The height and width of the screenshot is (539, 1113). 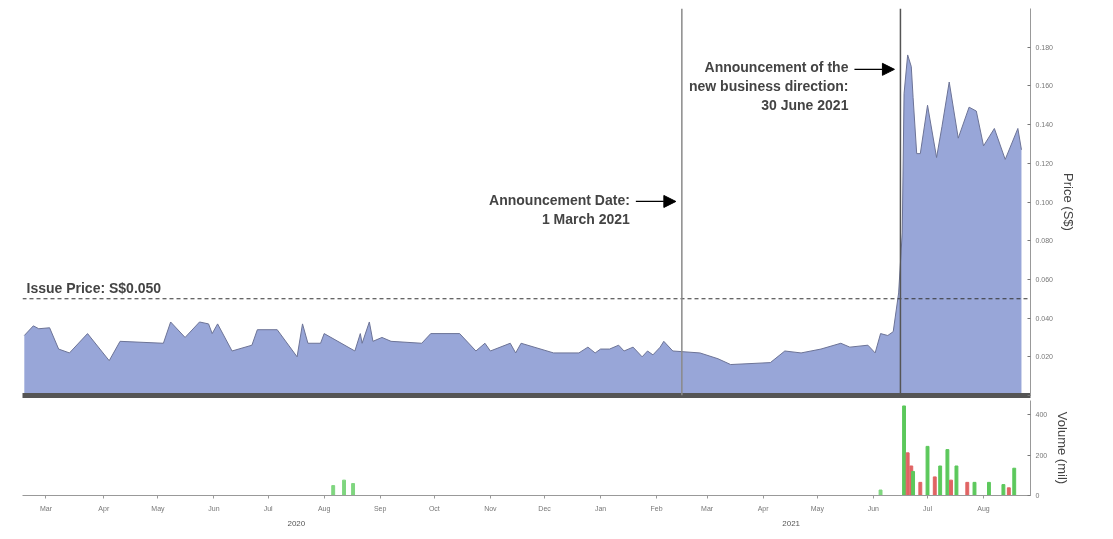 What do you see at coordinates (791, 523) in the screenshot?
I see `text: 2021` at bounding box center [791, 523].